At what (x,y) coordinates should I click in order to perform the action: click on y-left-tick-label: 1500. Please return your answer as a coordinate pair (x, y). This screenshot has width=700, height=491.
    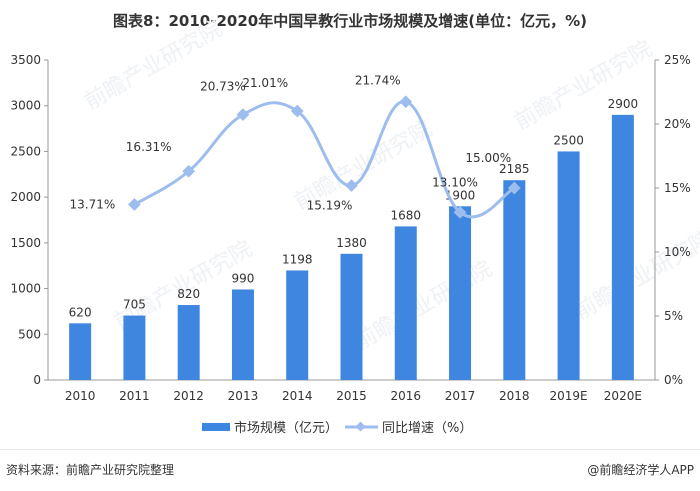
    Looking at the image, I should click on (25, 243).